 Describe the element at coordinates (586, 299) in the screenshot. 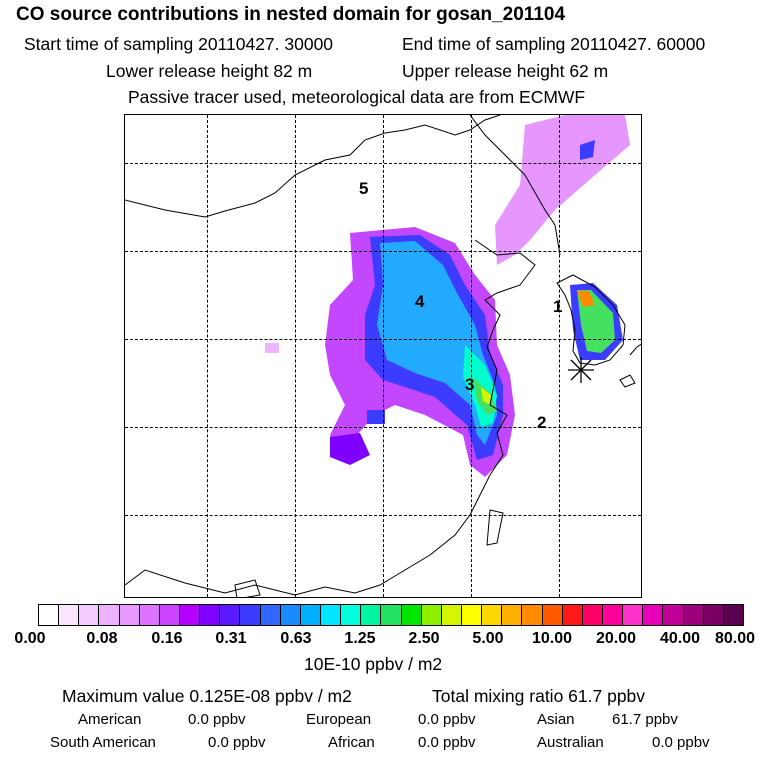

I see `plume-korea-peak` at that location.